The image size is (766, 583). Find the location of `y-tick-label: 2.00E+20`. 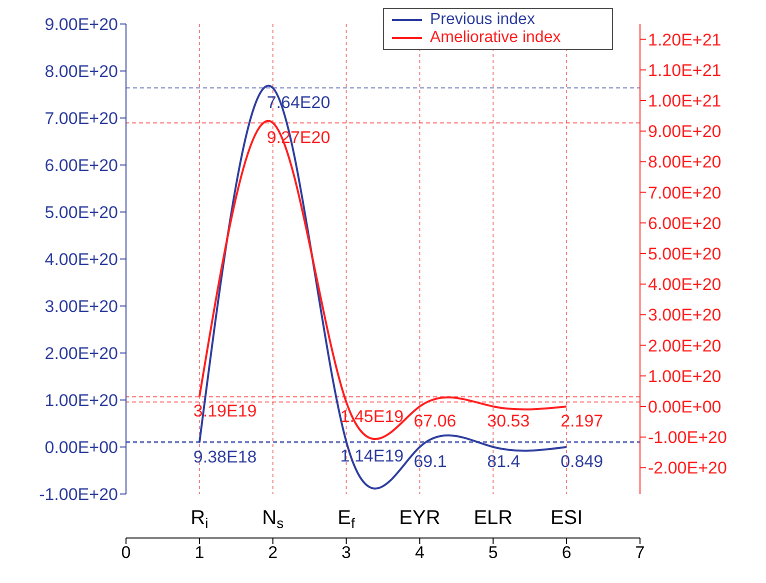

y-tick-label: 2.00E+20 is located at coordinates (81, 354).